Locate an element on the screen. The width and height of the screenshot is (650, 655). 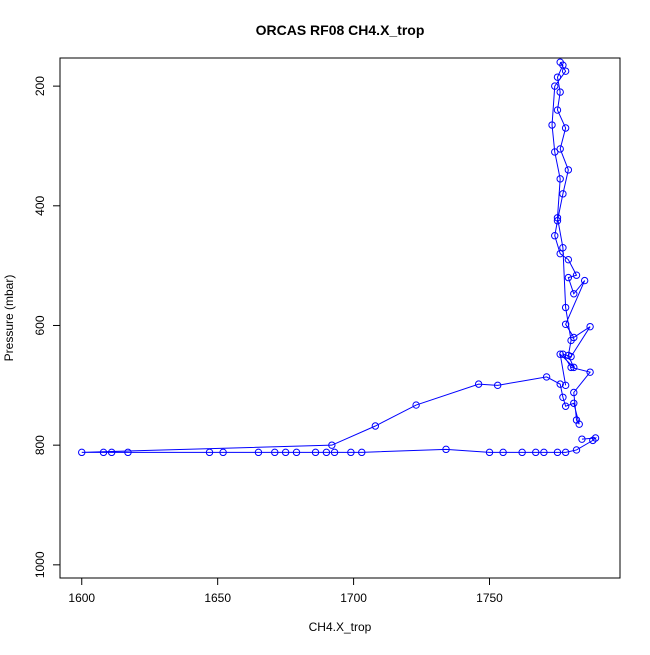
x-tick-label: 1600 is located at coordinates (81, 598).